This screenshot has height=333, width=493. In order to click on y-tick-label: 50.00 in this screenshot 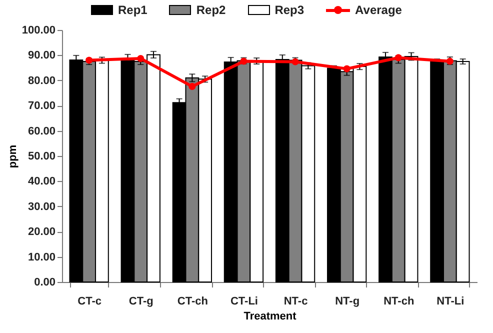, I will do `click(42, 156)`.